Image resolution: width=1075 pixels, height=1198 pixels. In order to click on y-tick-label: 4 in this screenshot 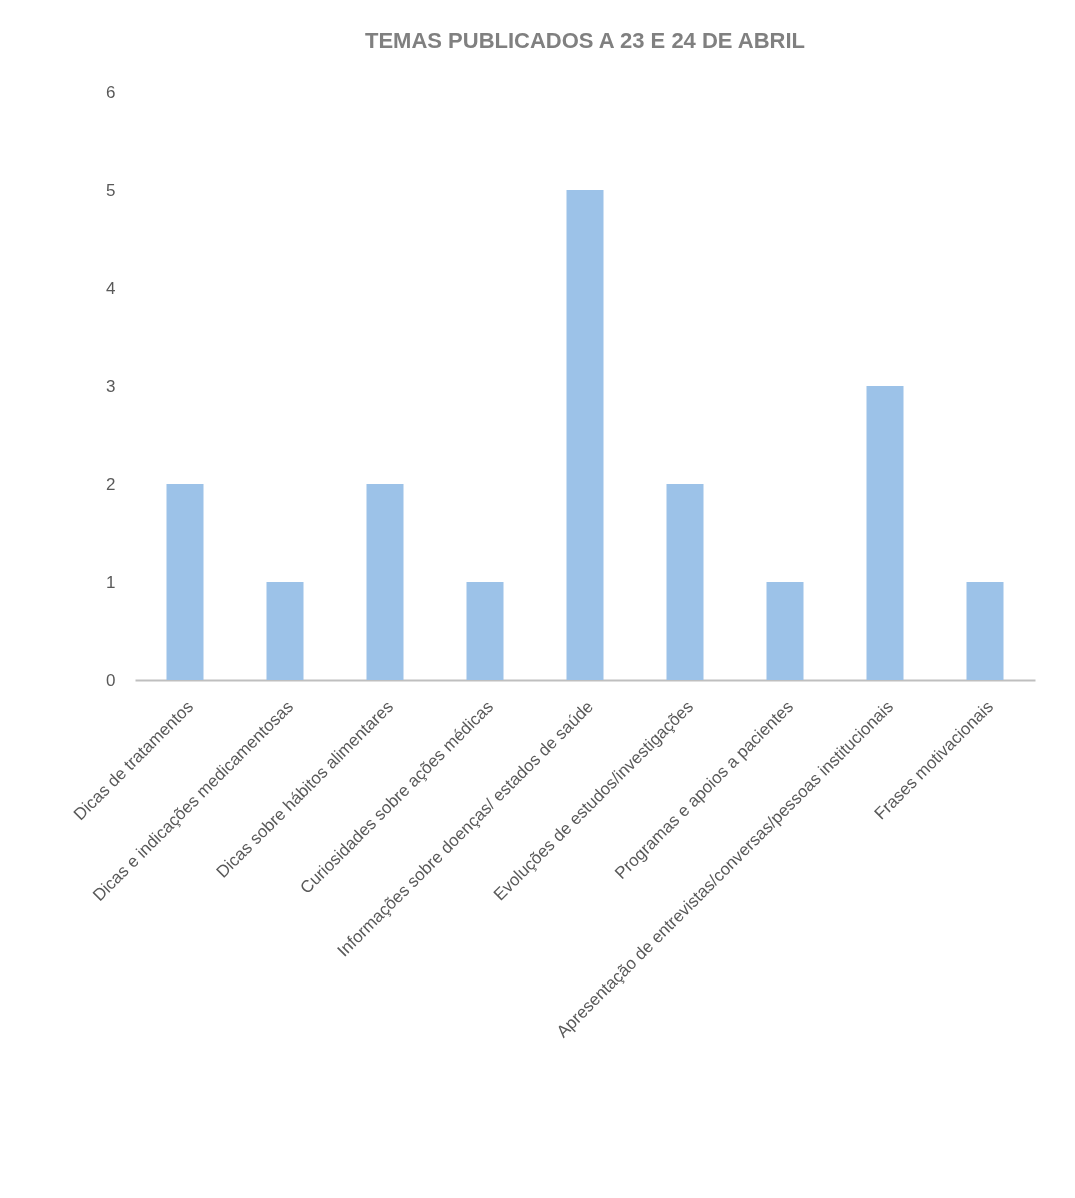, I will do `click(111, 288)`.